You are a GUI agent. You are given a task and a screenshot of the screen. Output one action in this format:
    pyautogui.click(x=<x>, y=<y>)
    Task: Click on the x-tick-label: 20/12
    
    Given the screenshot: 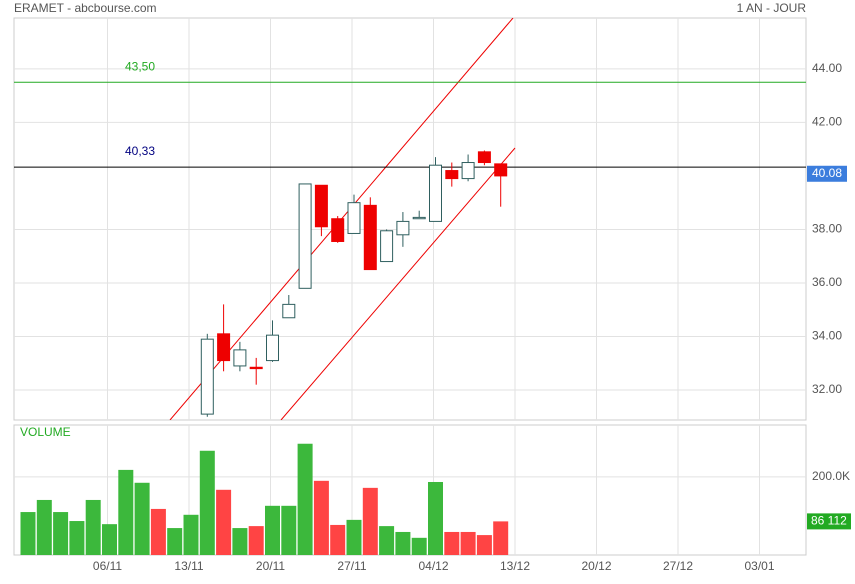 What is the action you would take?
    pyautogui.click(x=596, y=566)
    